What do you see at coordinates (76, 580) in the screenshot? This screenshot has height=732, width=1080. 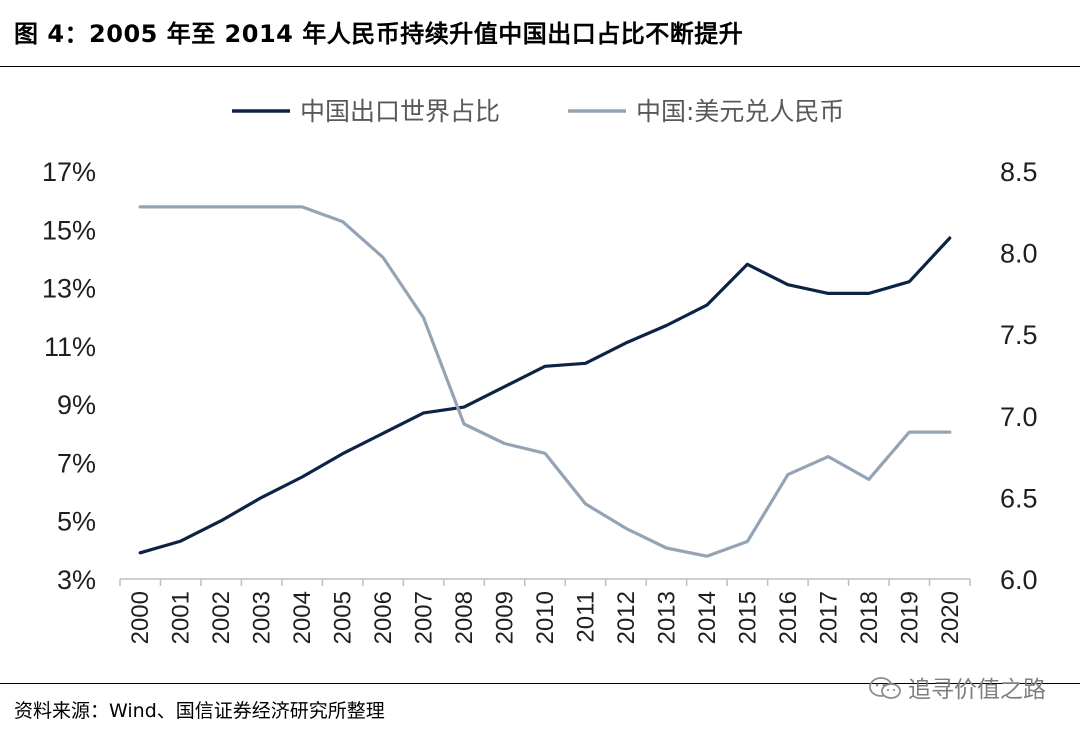 I see `left-tick-label: 3%` at bounding box center [76, 580].